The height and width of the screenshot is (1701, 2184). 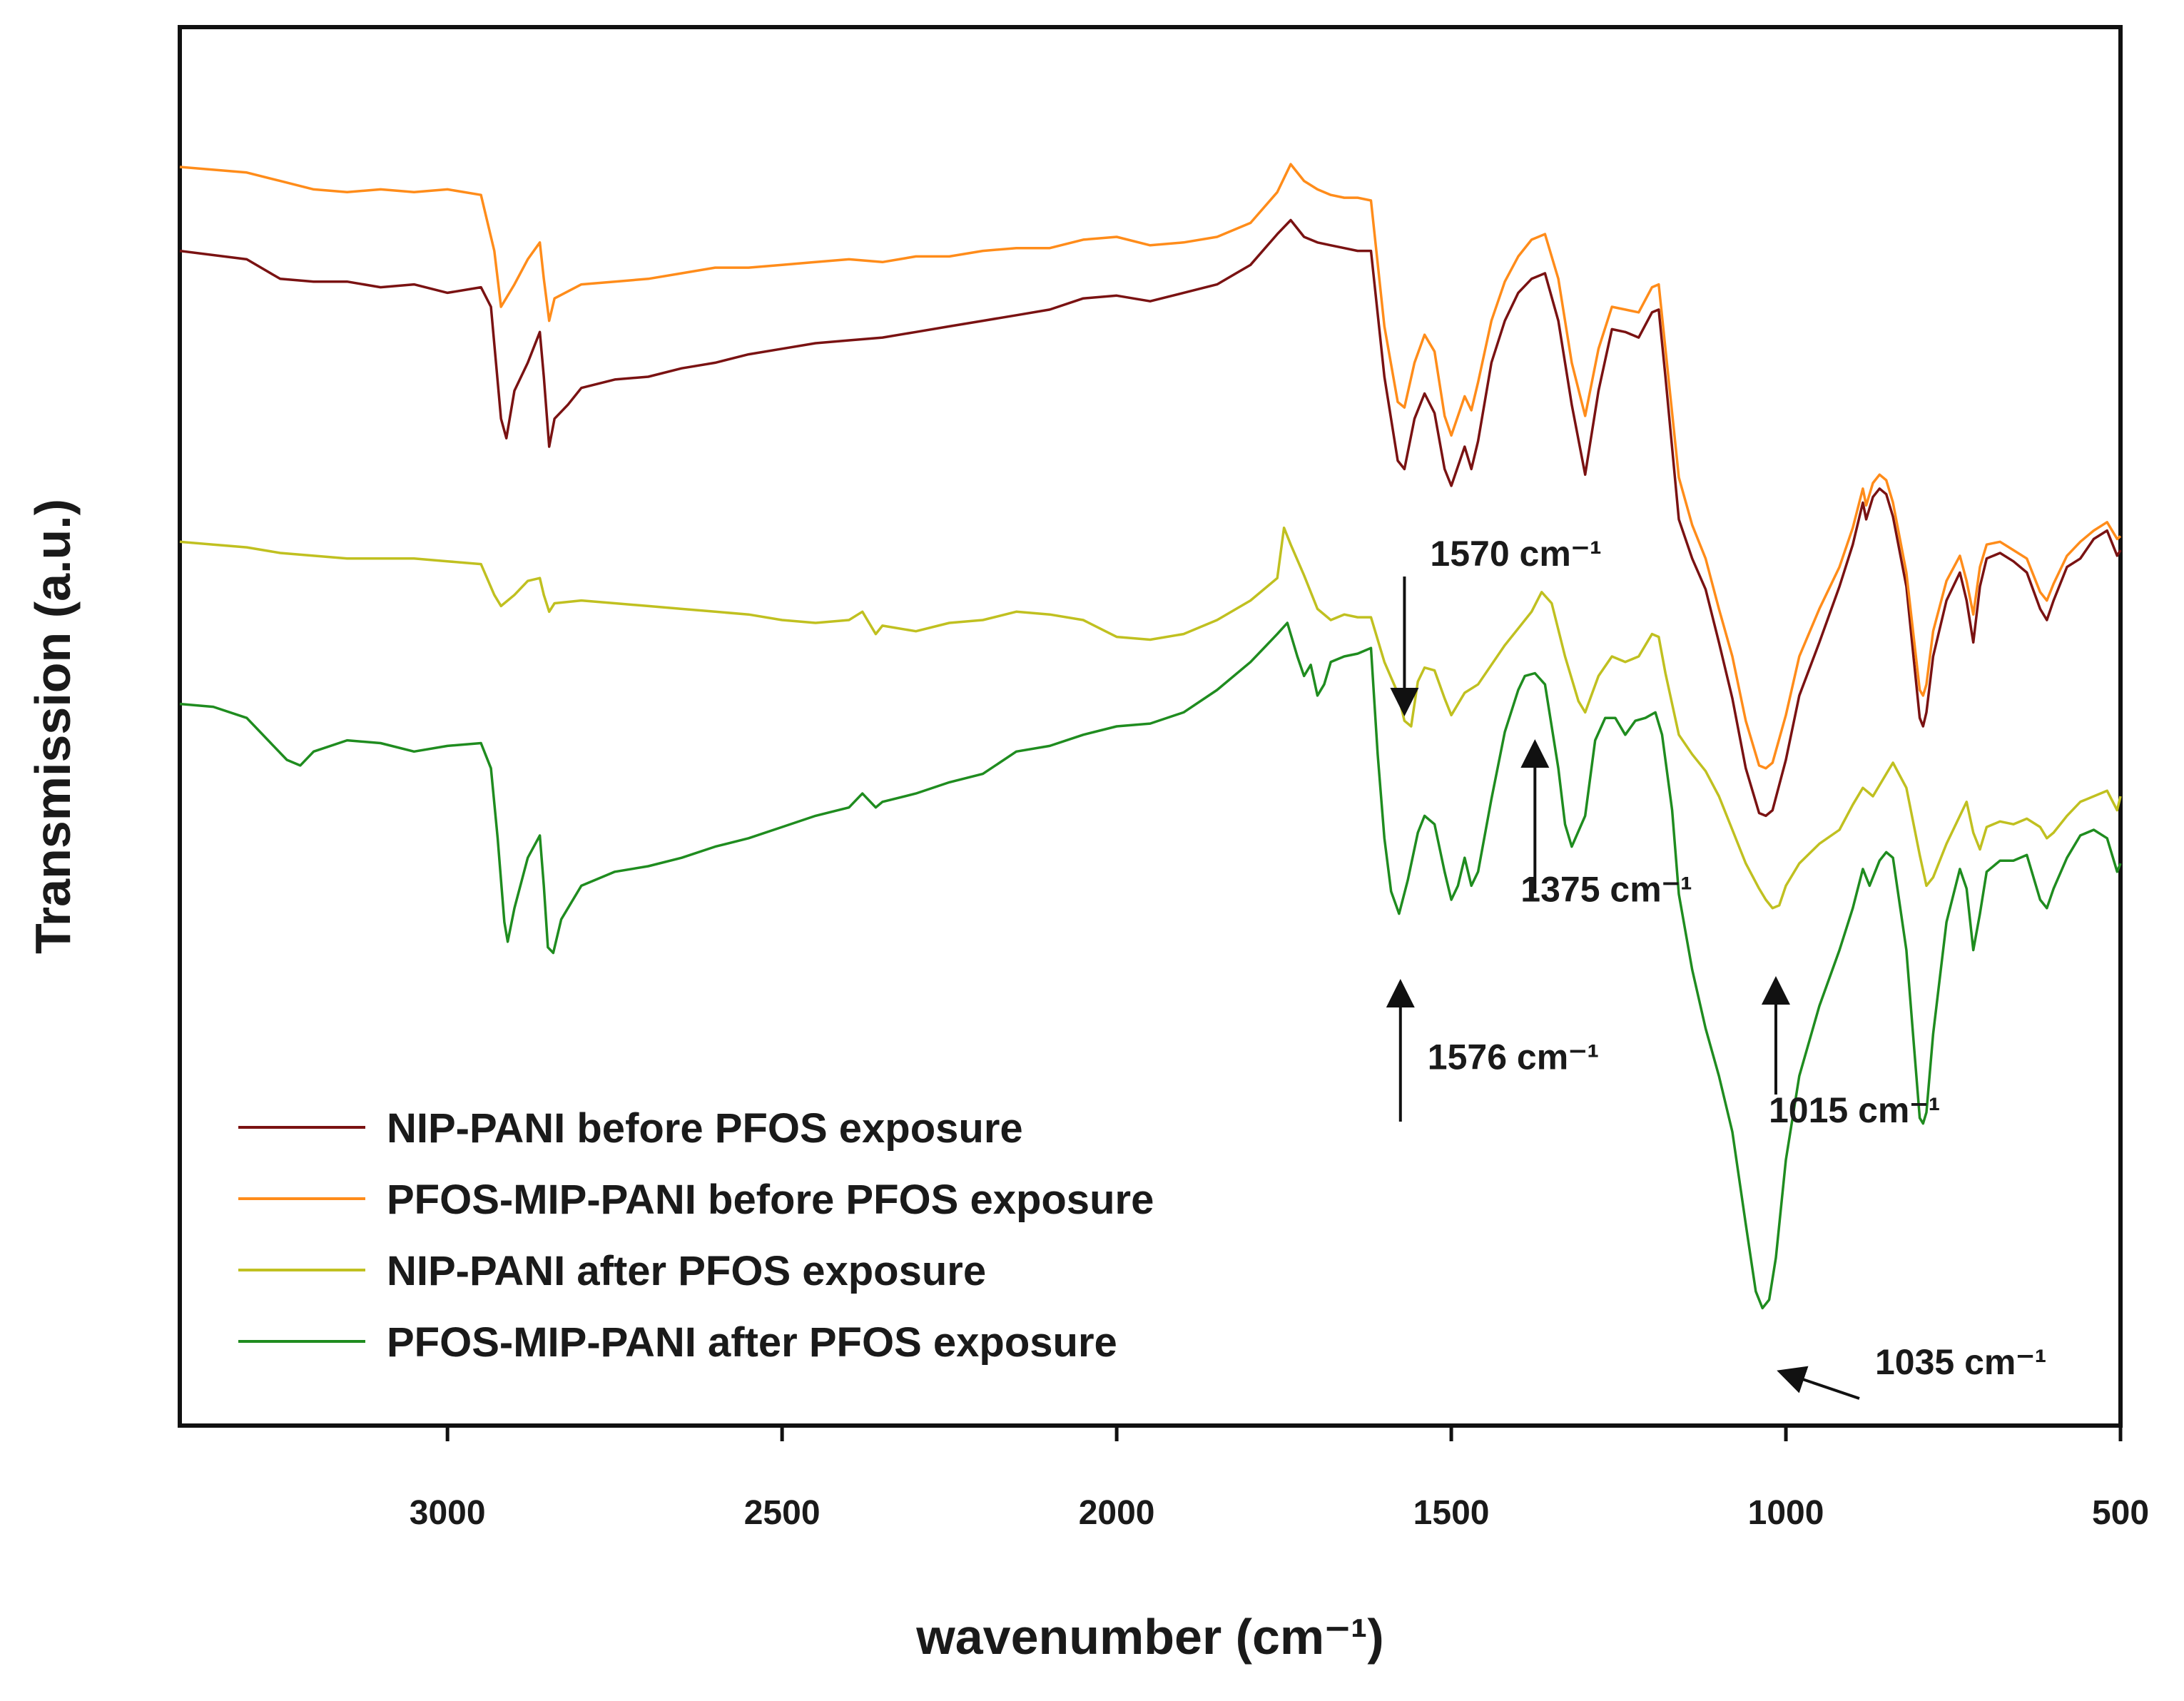 What do you see at coordinates (1149, 1637) in the screenshot?
I see `x-axis-title: wavenumber (cm⁻¹)` at bounding box center [1149, 1637].